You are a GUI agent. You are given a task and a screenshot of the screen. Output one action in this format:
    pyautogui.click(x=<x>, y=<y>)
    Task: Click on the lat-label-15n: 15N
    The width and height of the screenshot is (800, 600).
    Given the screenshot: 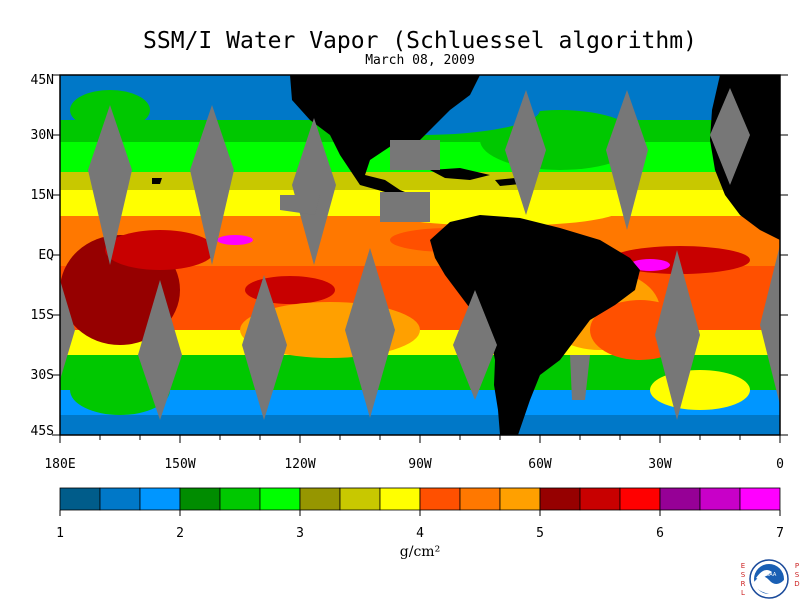 What is the action you would take?
    pyautogui.click(x=42, y=195)
    